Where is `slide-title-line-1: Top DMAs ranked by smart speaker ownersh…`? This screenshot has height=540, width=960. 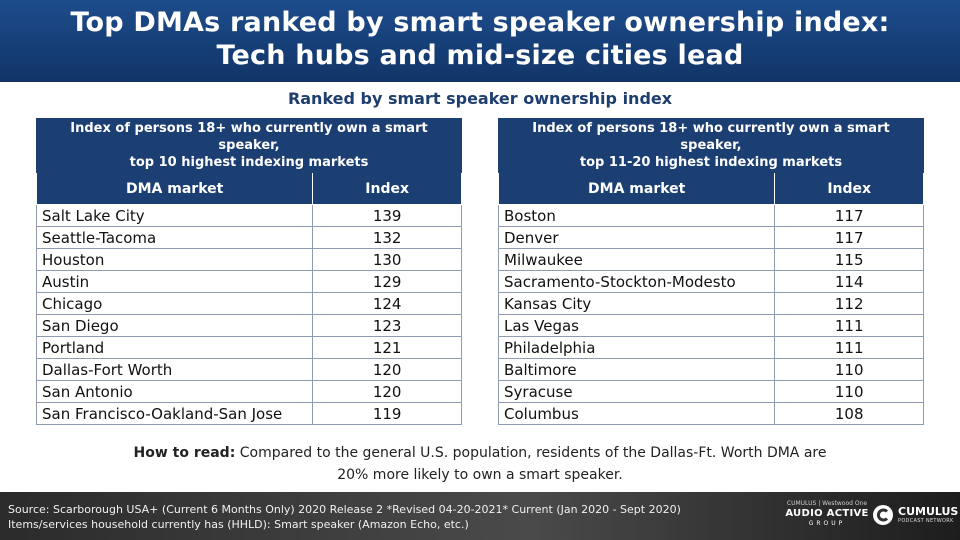
slide-title-line-1: Top DMAs ranked by smart speaker ownersh… is located at coordinates (480, 22).